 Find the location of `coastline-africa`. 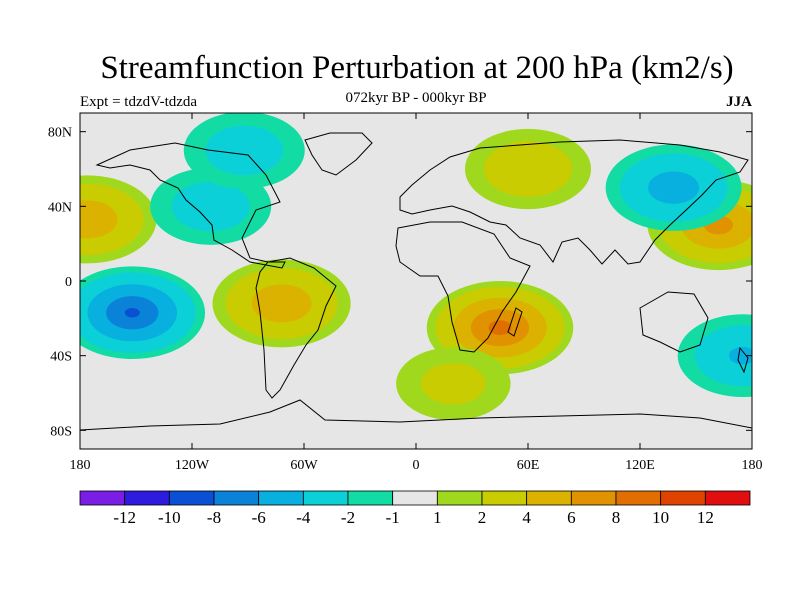

coastline-africa is located at coordinates (463, 287).